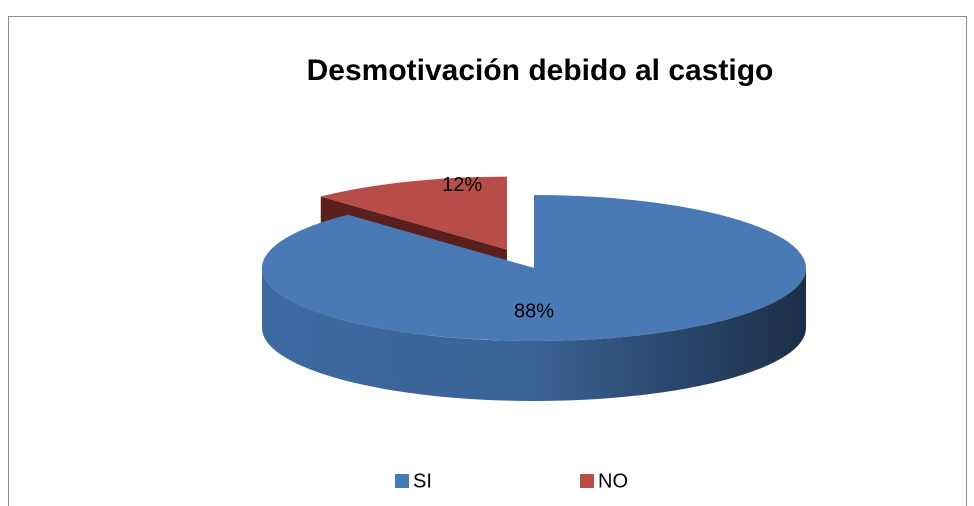 This screenshot has height=506, width=974. What do you see at coordinates (413, 213) in the screenshot?
I see `slice` at bounding box center [413, 213].